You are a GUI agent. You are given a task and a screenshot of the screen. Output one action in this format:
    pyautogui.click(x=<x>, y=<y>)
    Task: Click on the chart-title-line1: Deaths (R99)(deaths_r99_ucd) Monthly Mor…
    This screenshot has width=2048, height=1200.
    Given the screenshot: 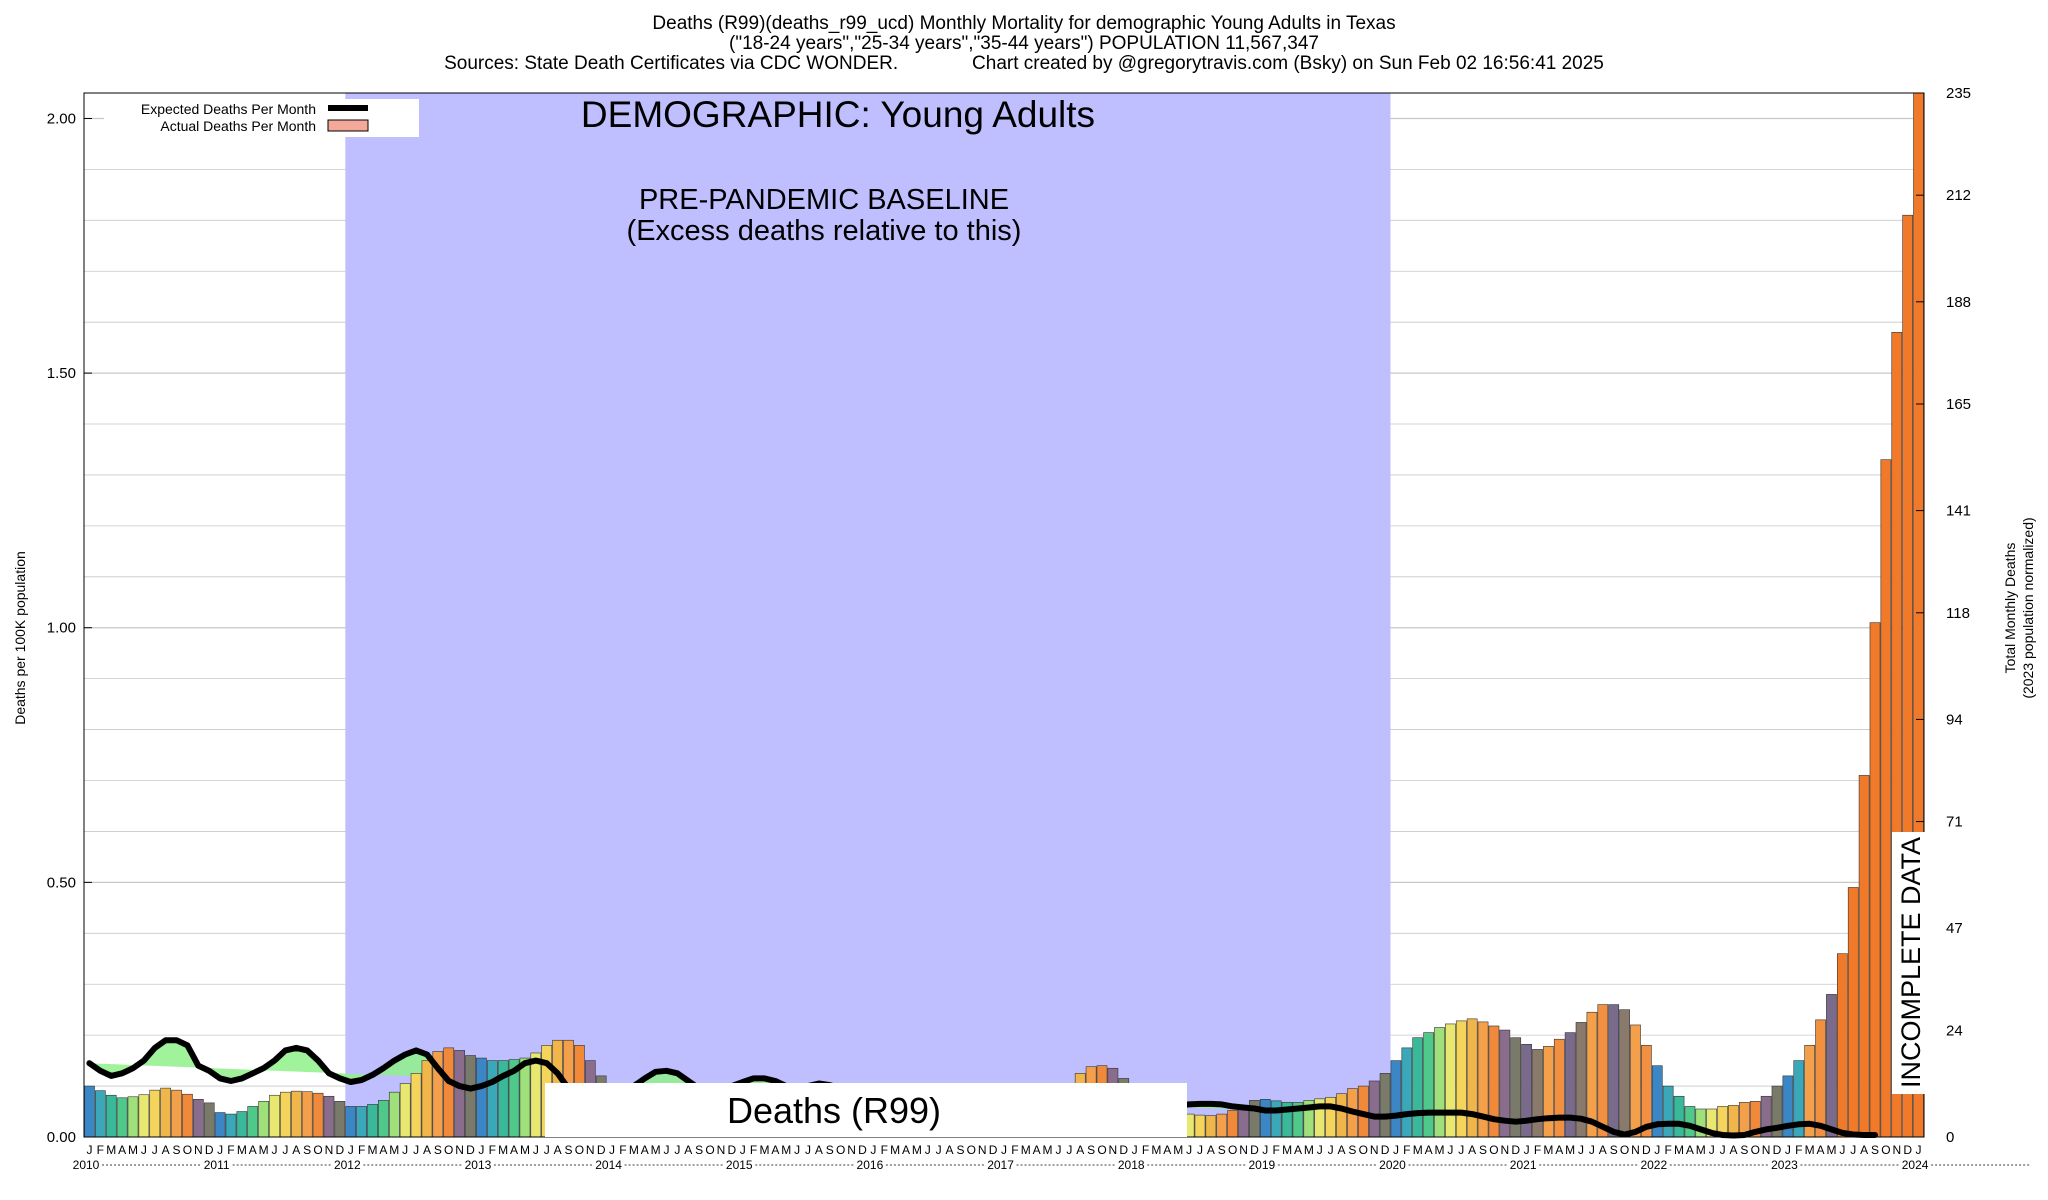 What is the action you would take?
    pyautogui.click(x=1024, y=23)
    